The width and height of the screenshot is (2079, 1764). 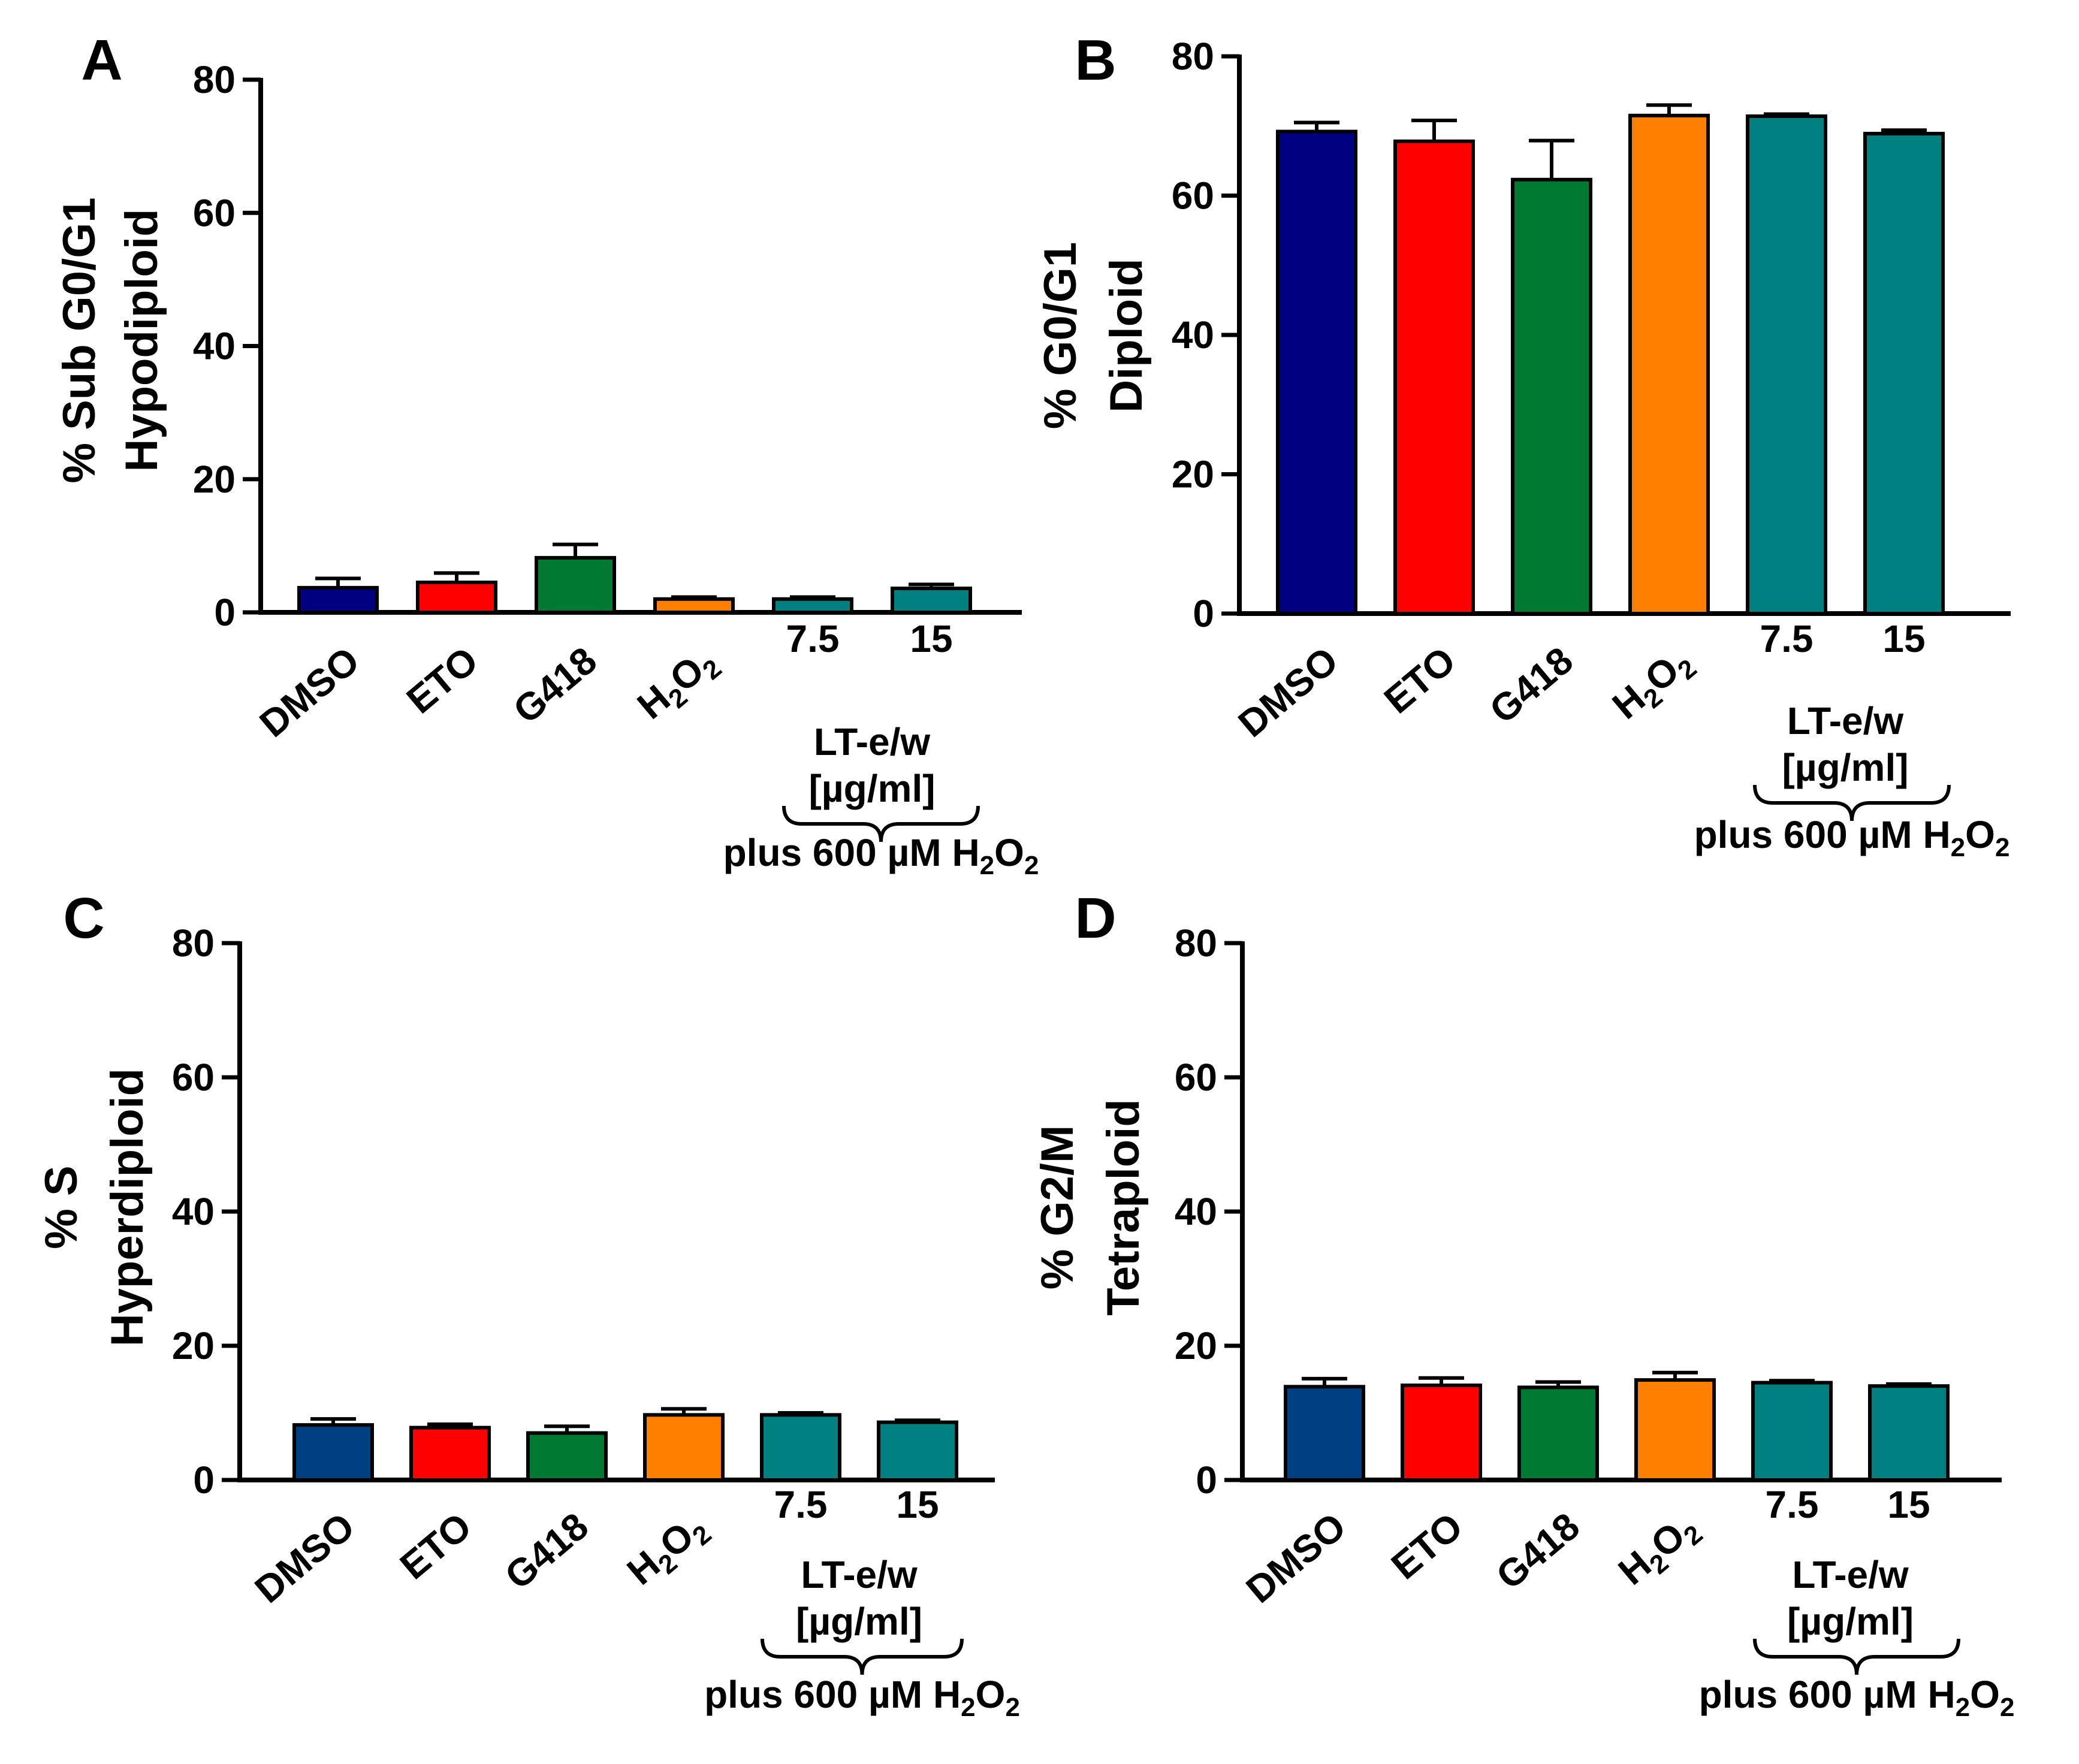 What do you see at coordinates (1095, 60) in the screenshot?
I see `panel-letter: B` at bounding box center [1095, 60].